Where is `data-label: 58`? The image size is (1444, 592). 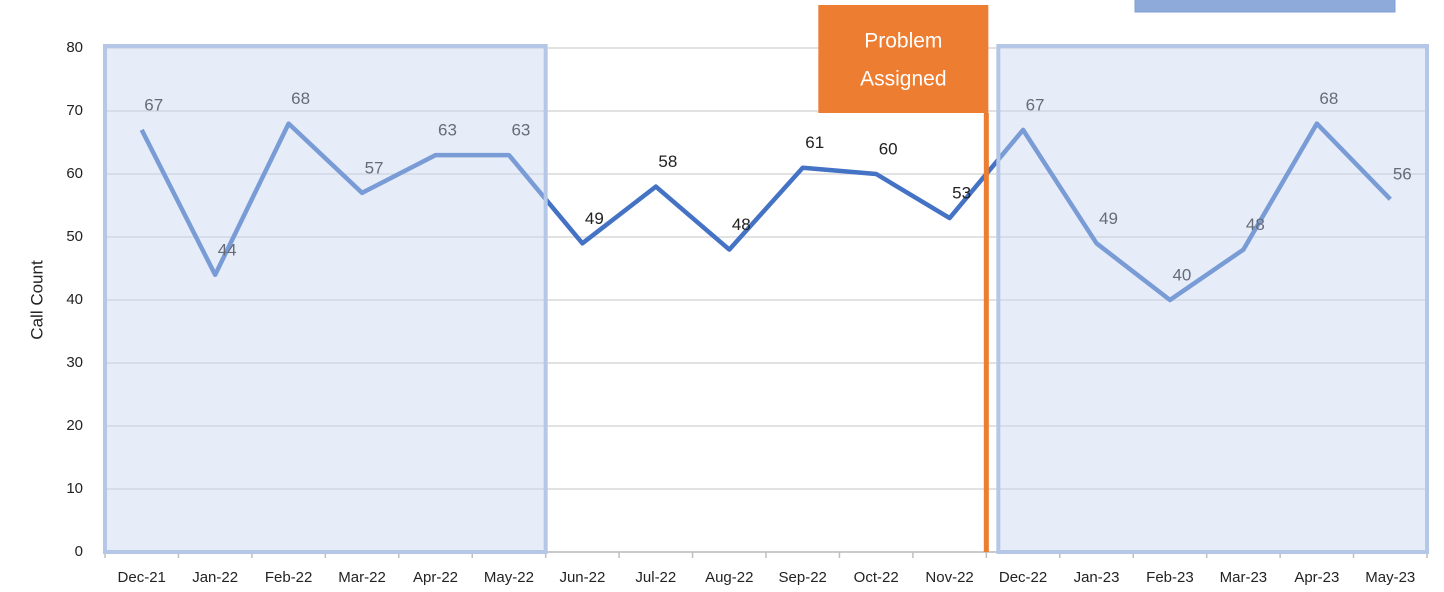
data-label: 58 is located at coordinates (667, 161).